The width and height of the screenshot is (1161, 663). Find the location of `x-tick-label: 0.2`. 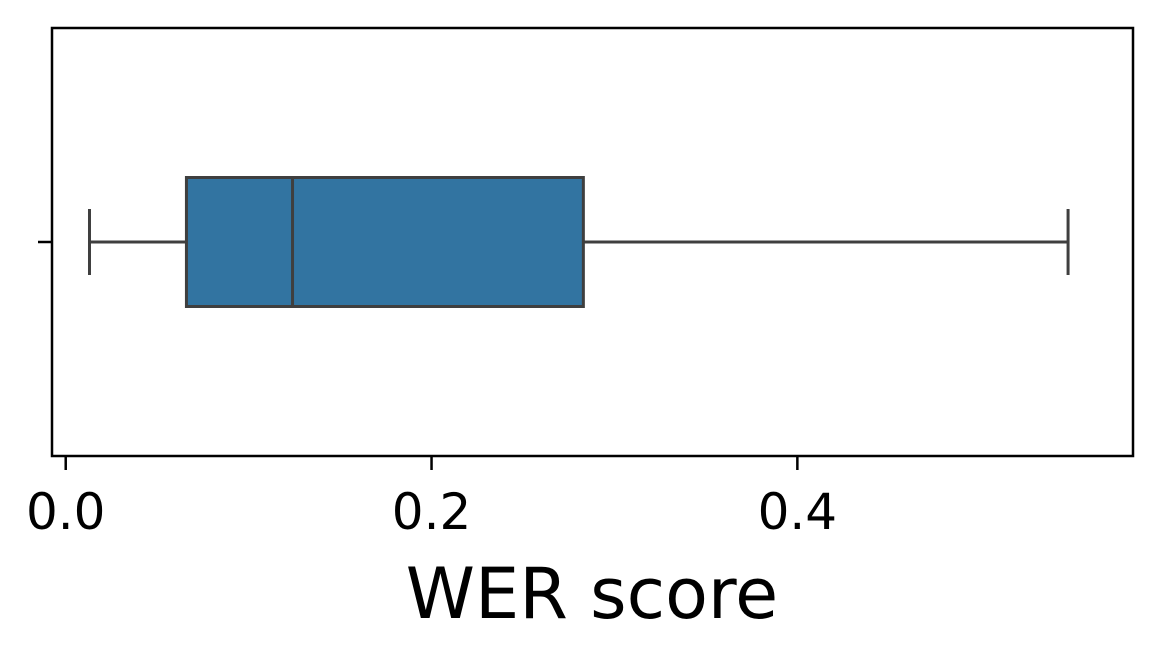

x-tick-label: 0.2 is located at coordinates (432, 512).